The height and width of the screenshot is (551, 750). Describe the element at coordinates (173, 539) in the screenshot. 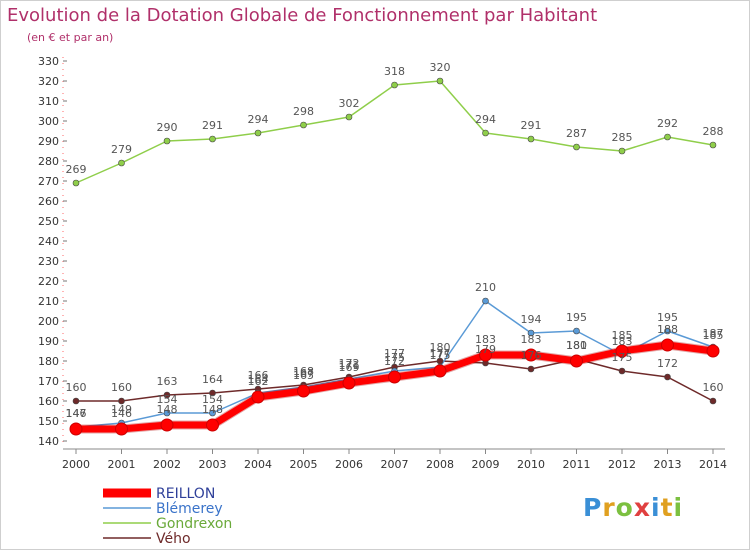

I see `legend-label-veho: Vého` at that location.